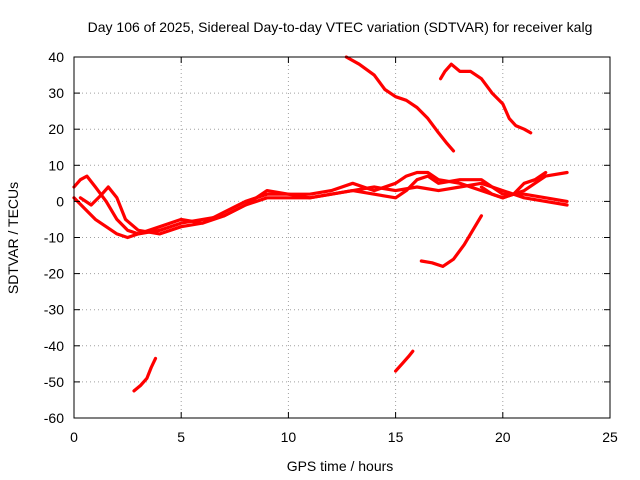  I want to click on series-line-track-neg-mid, so click(451, 241).